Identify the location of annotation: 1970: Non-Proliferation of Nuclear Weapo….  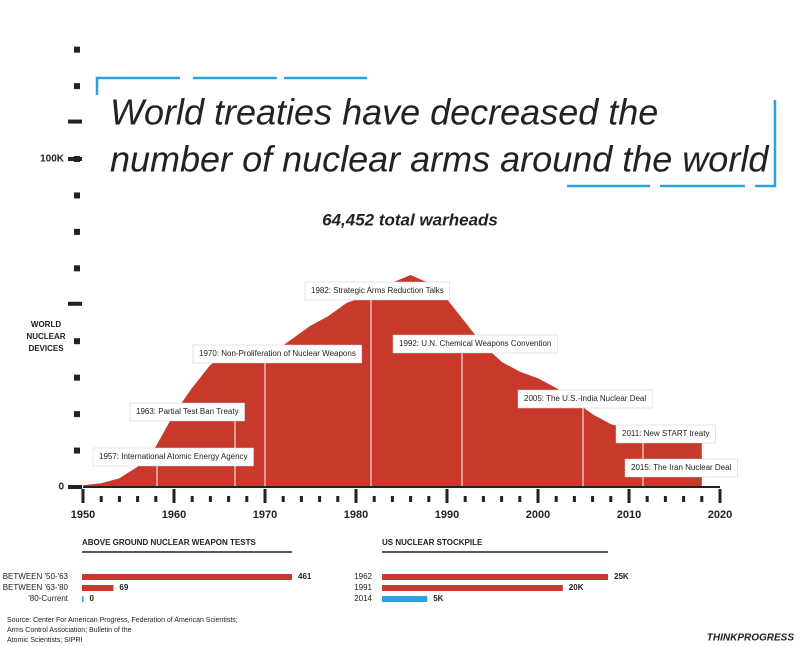
(277, 353).